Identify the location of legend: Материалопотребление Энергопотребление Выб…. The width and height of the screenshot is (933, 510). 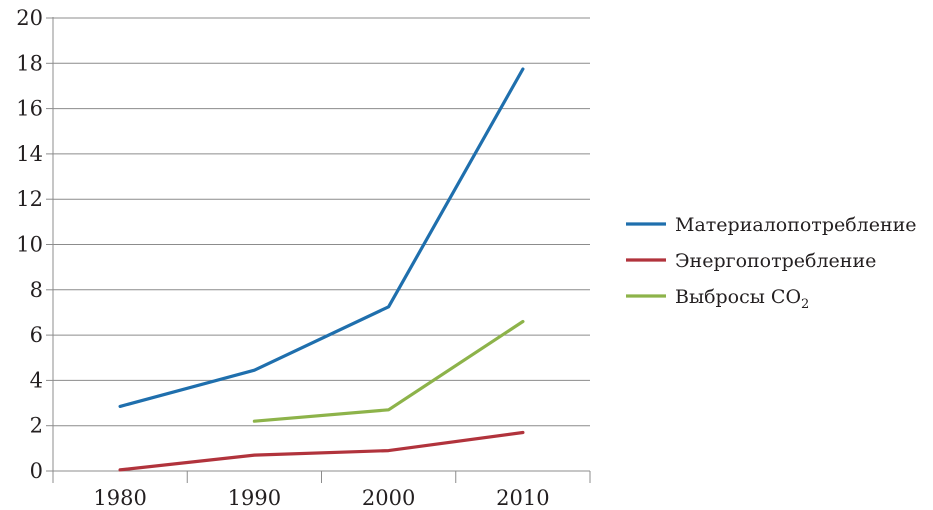
(771, 263).